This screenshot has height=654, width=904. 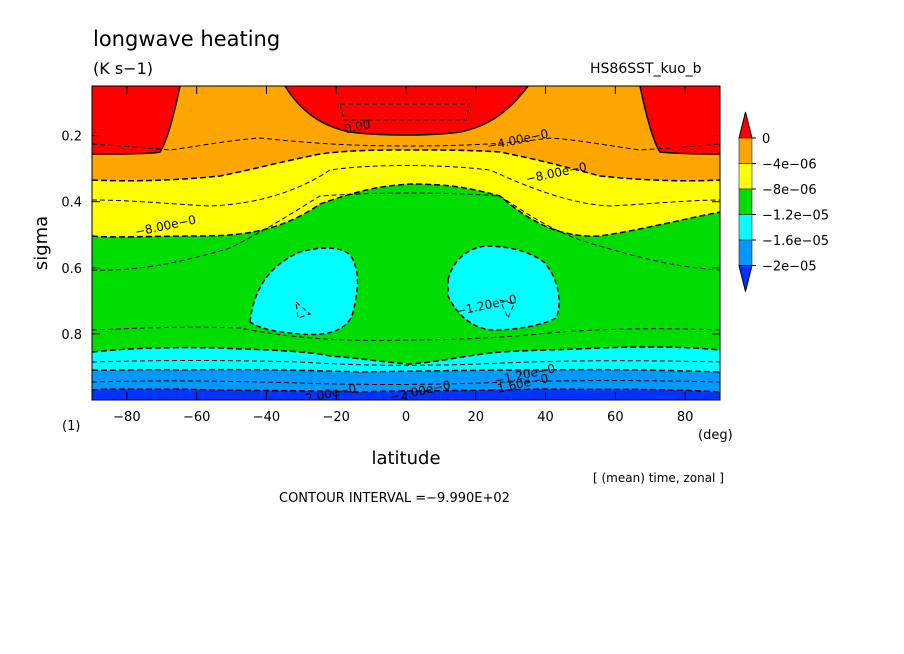 I want to click on region-subtropical-north, so click(x=503, y=288).